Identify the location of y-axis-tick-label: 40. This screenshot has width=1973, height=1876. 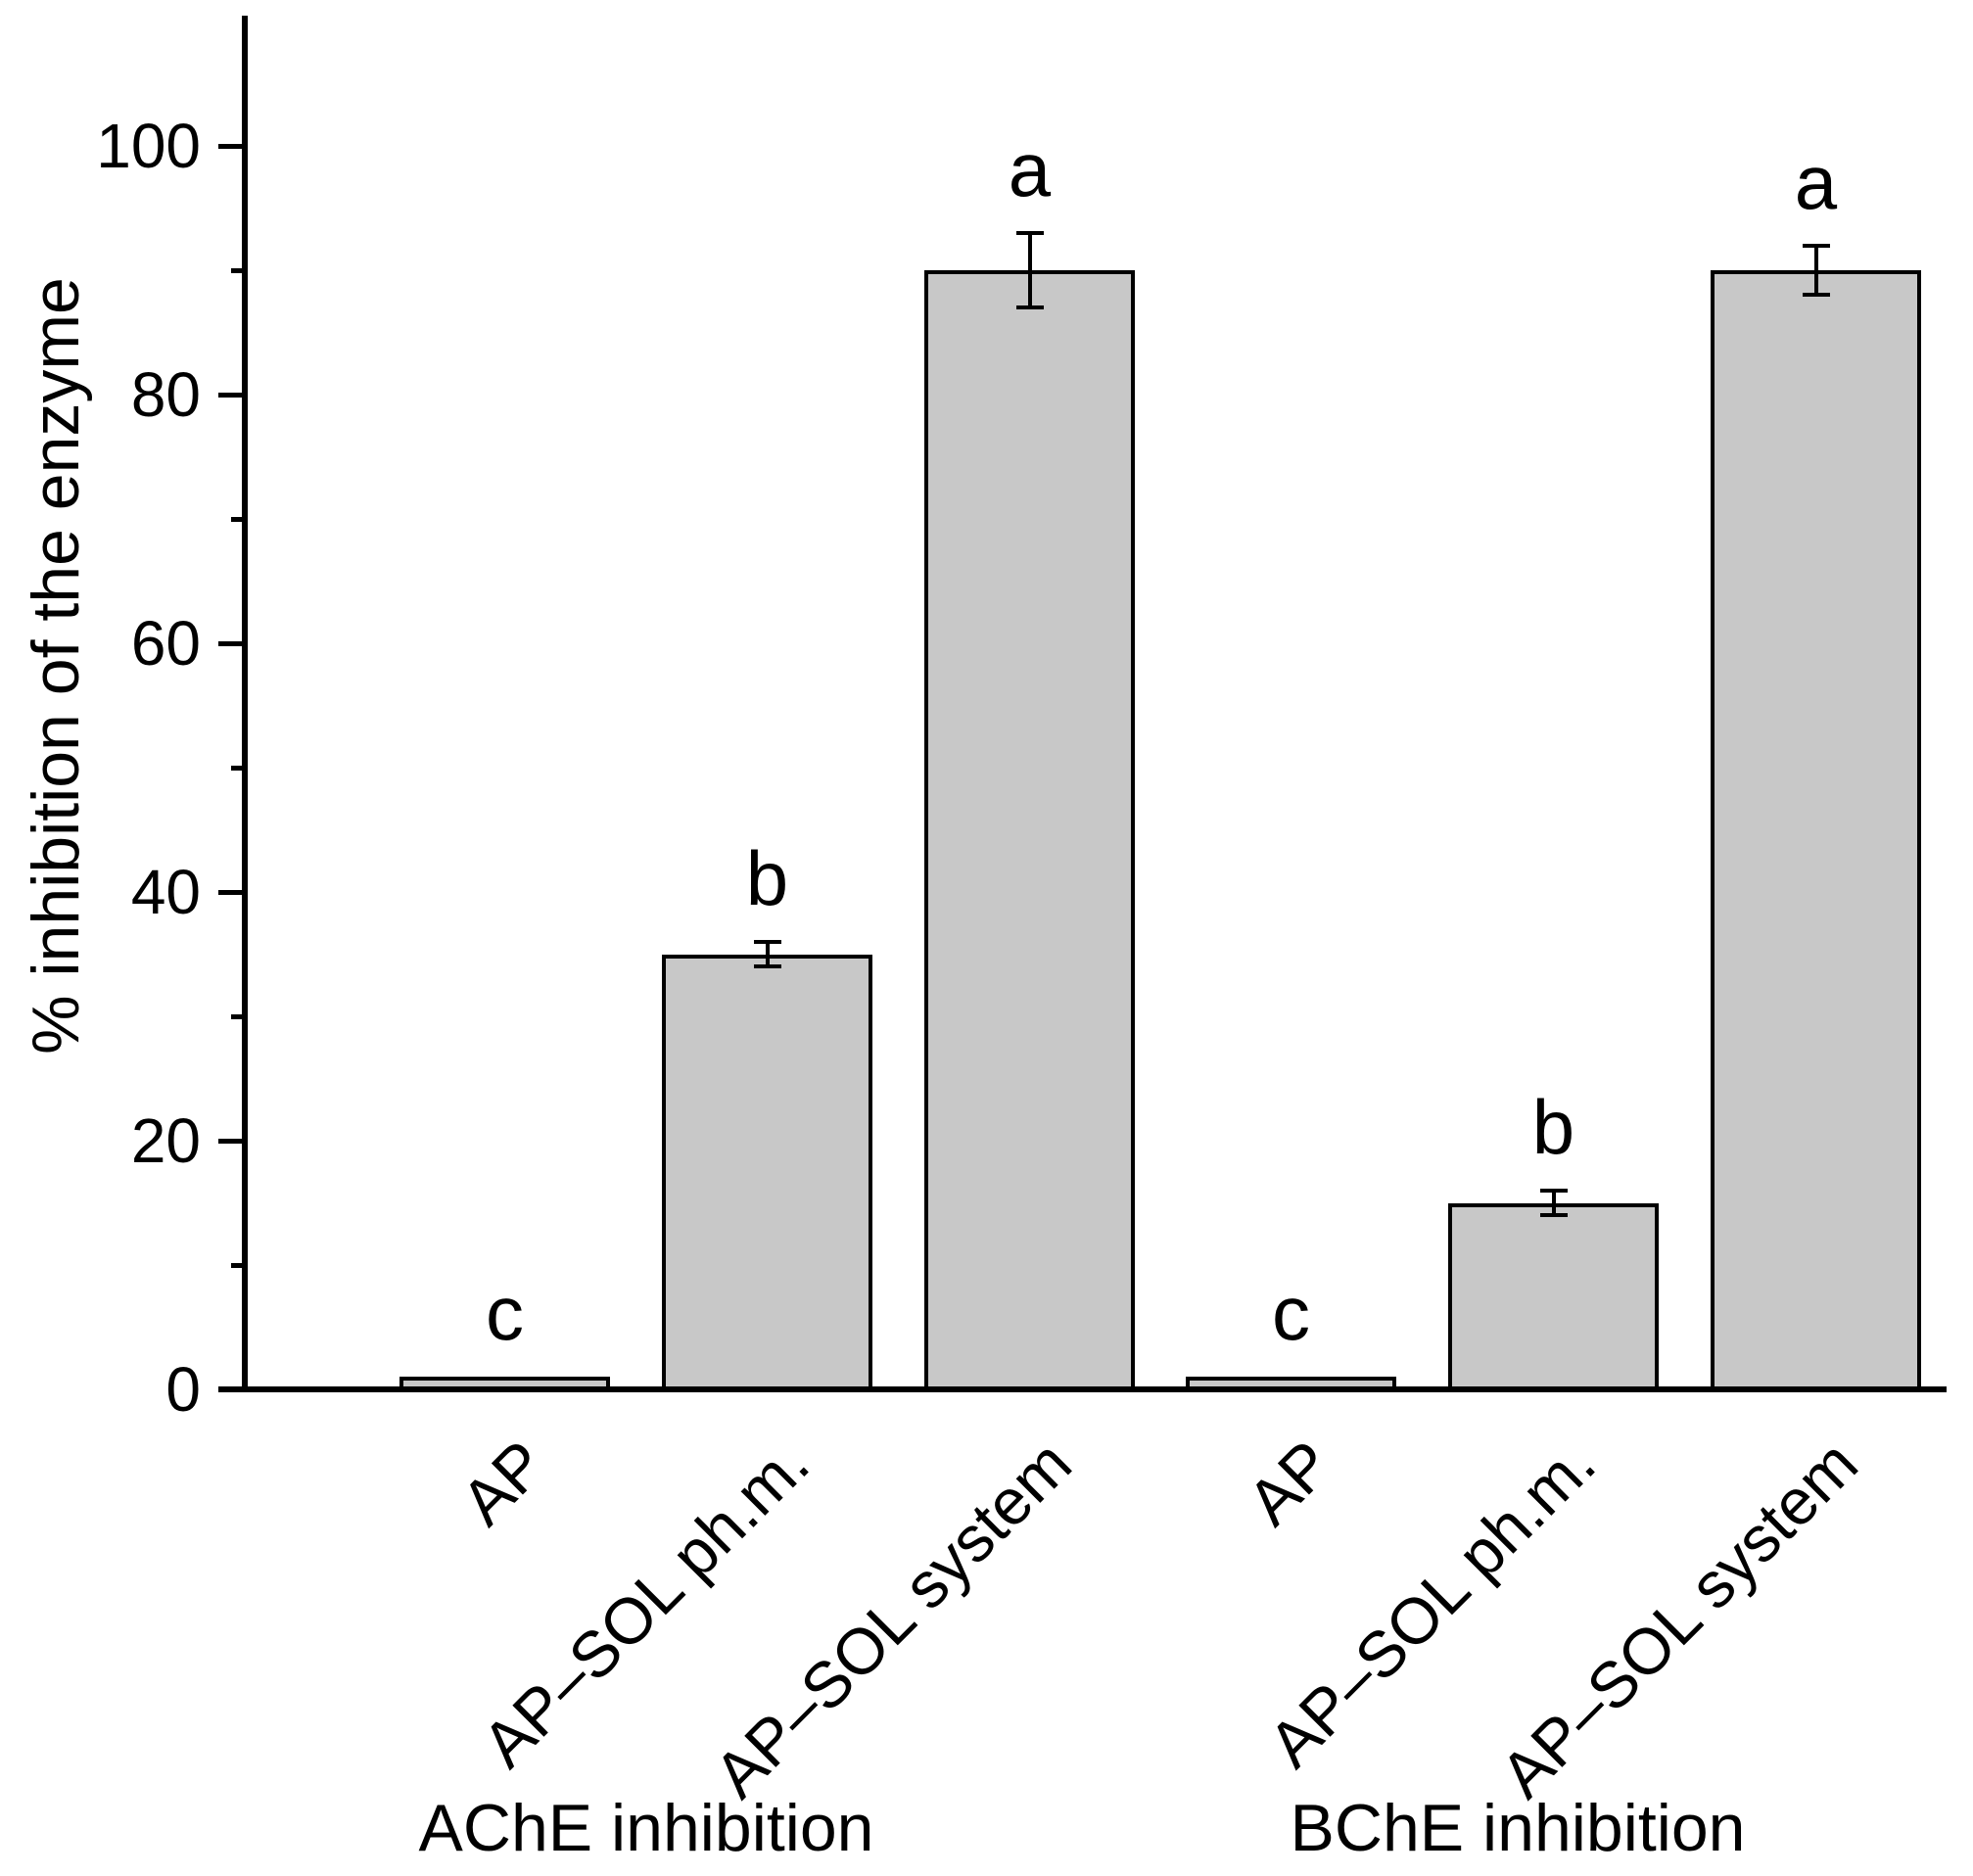
(165, 892).